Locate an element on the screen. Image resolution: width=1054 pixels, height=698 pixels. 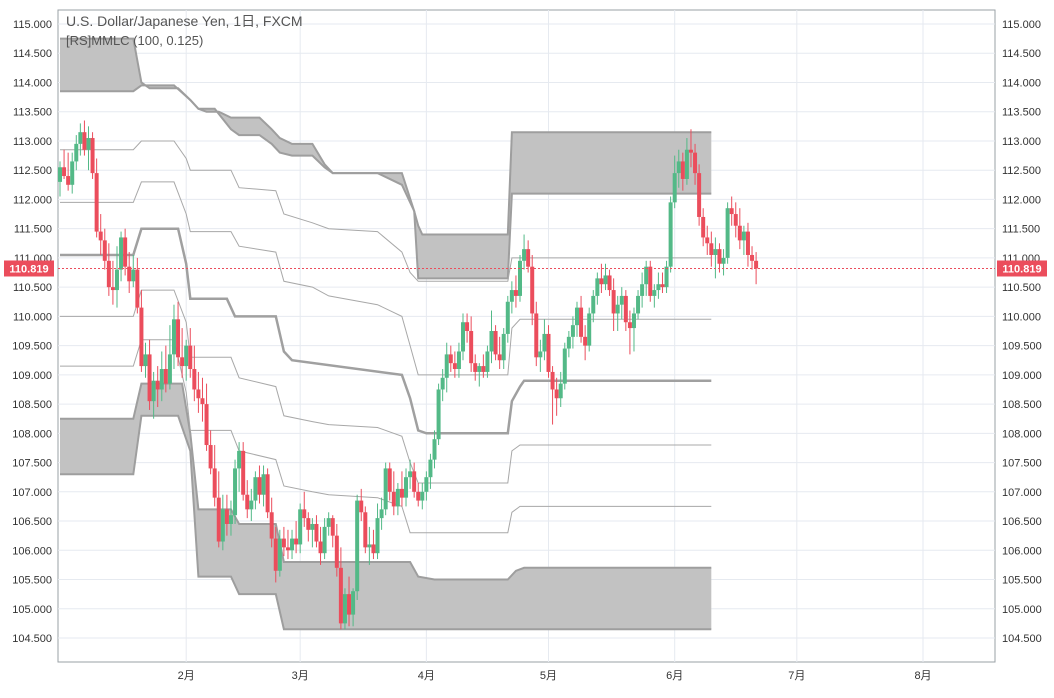
y-tick-label-left: 114.000 is located at coordinates (32, 83).